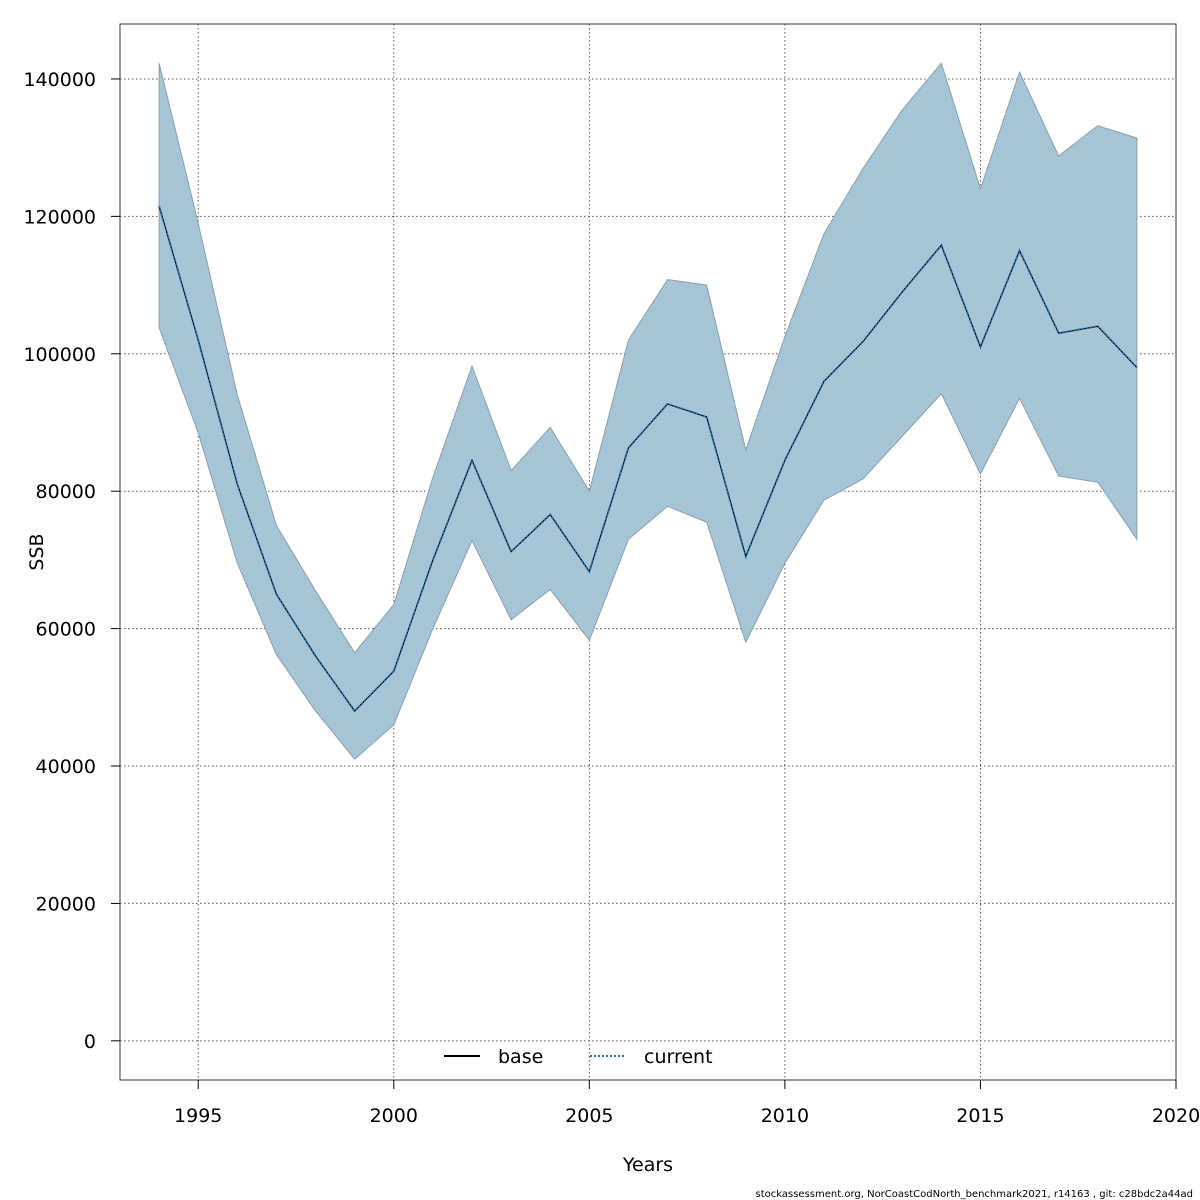 This screenshot has width=1200, height=1200. Describe the element at coordinates (66, 630) in the screenshot. I see `y-tick-label-60000: 60000` at that location.